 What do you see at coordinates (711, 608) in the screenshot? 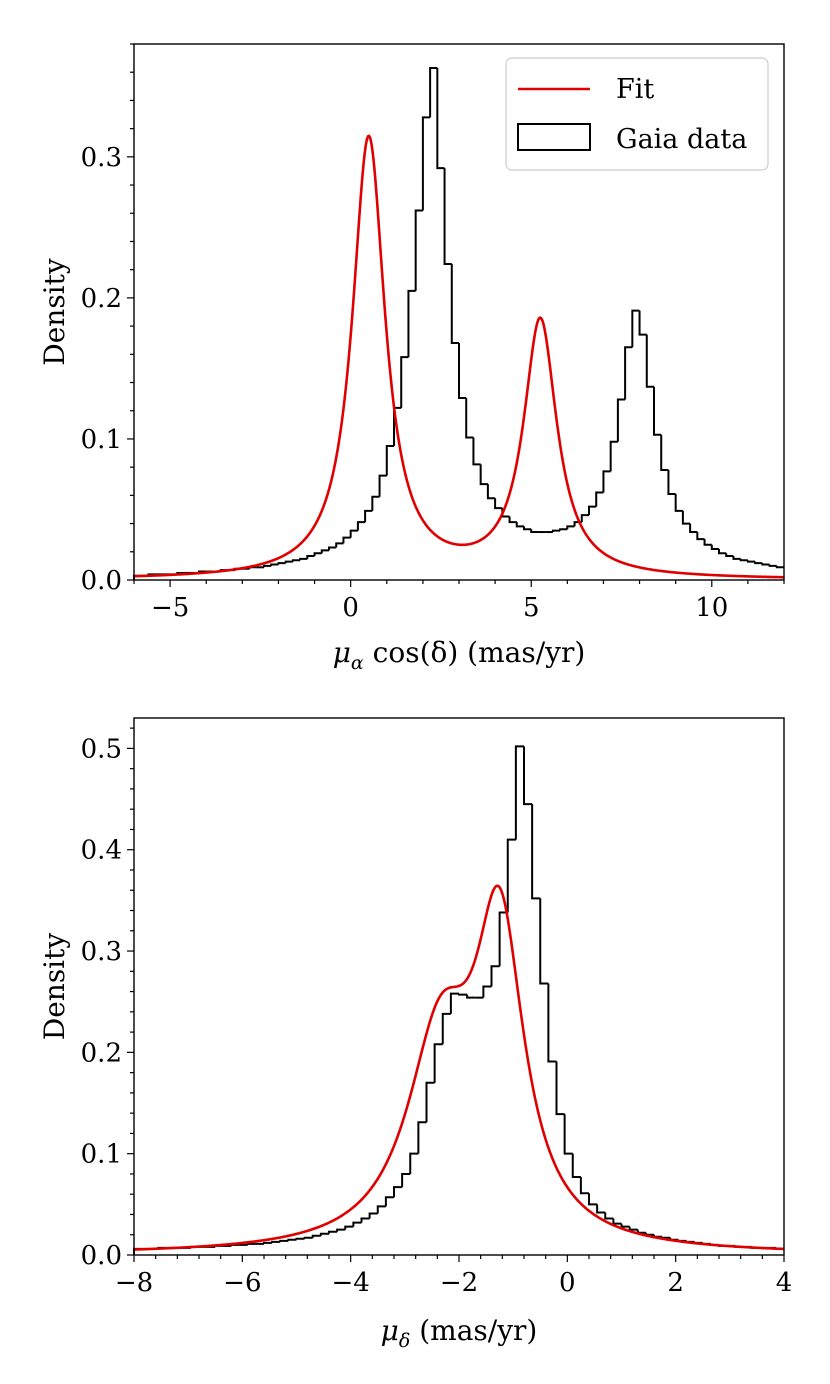
I see `top-x-tick-label: 10` at bounding box center [711, 608].